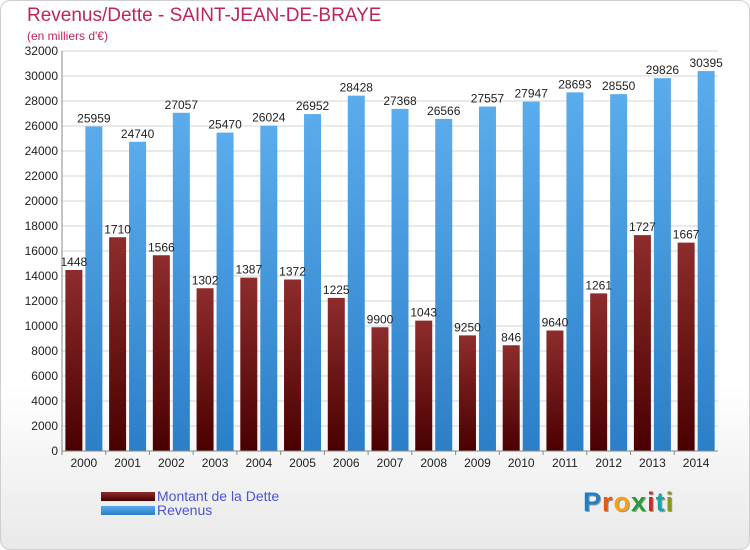  Describe the element at coordinates (380, 389) in the screenshot. I see `bar-debt-2007` at that location.